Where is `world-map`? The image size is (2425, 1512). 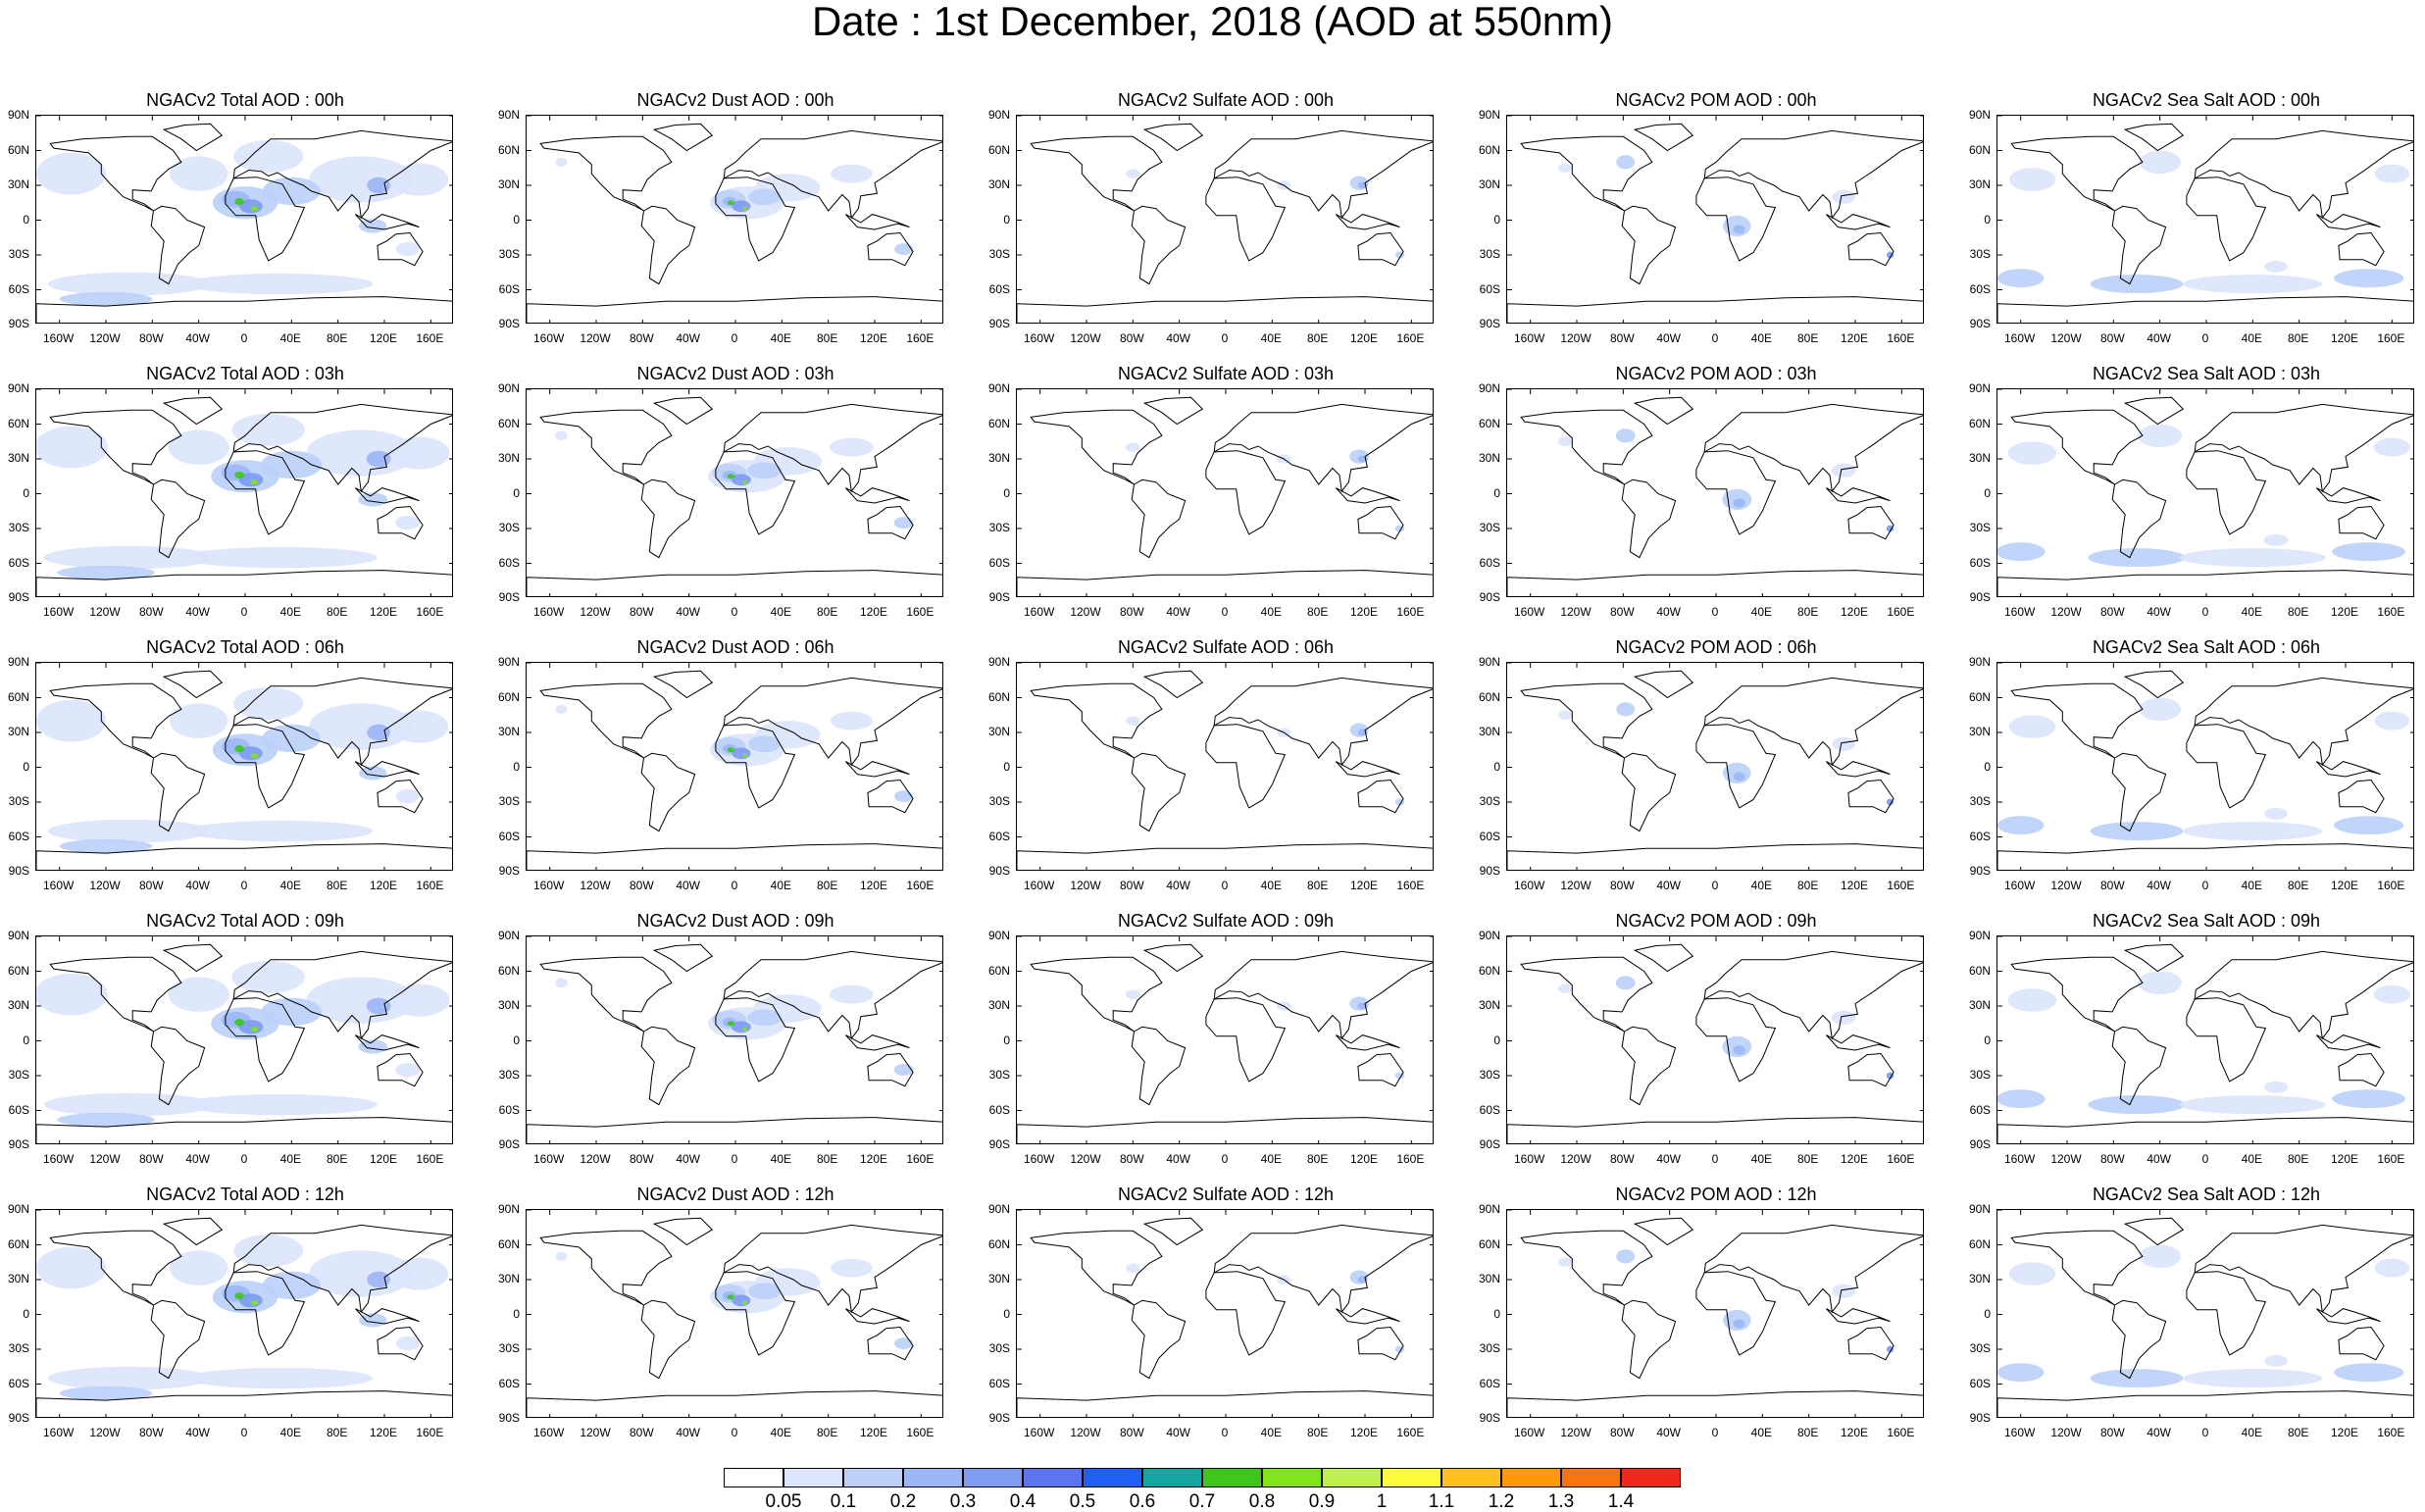
world-map is located at coordinates (2205, 219).